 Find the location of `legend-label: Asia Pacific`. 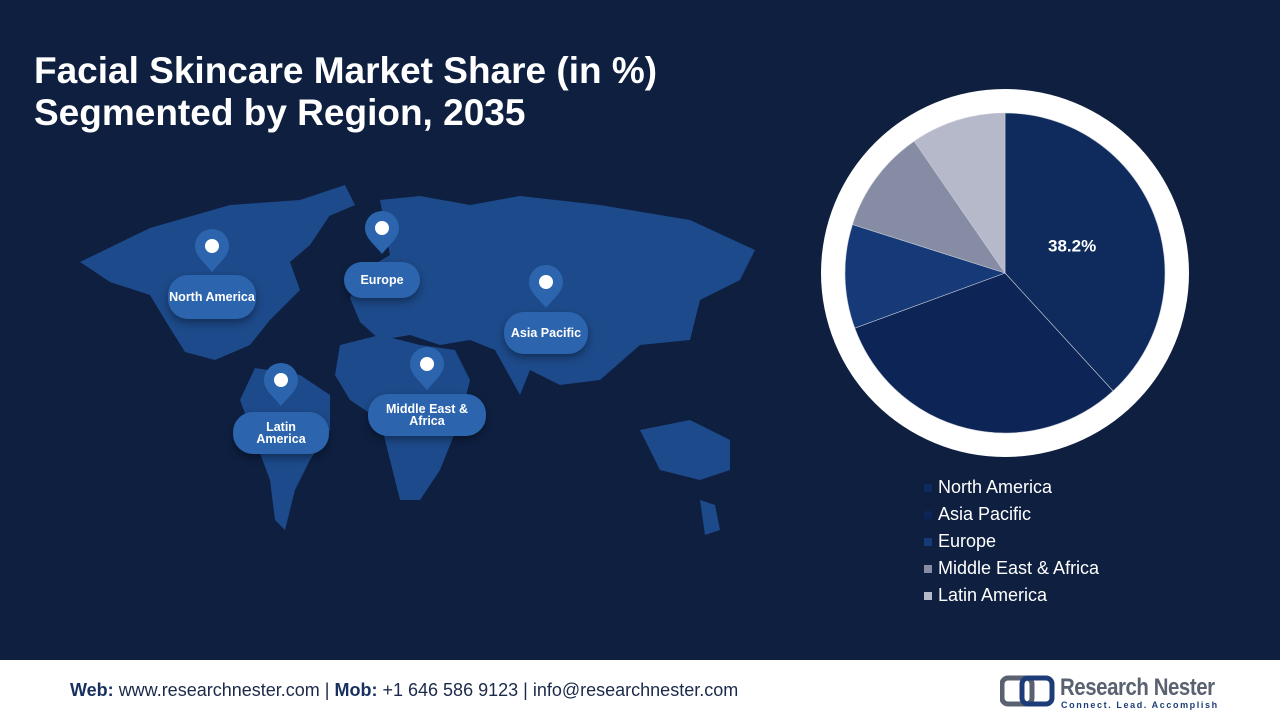

legend-label: Asia Pacific is located at coordinates (985, 514).